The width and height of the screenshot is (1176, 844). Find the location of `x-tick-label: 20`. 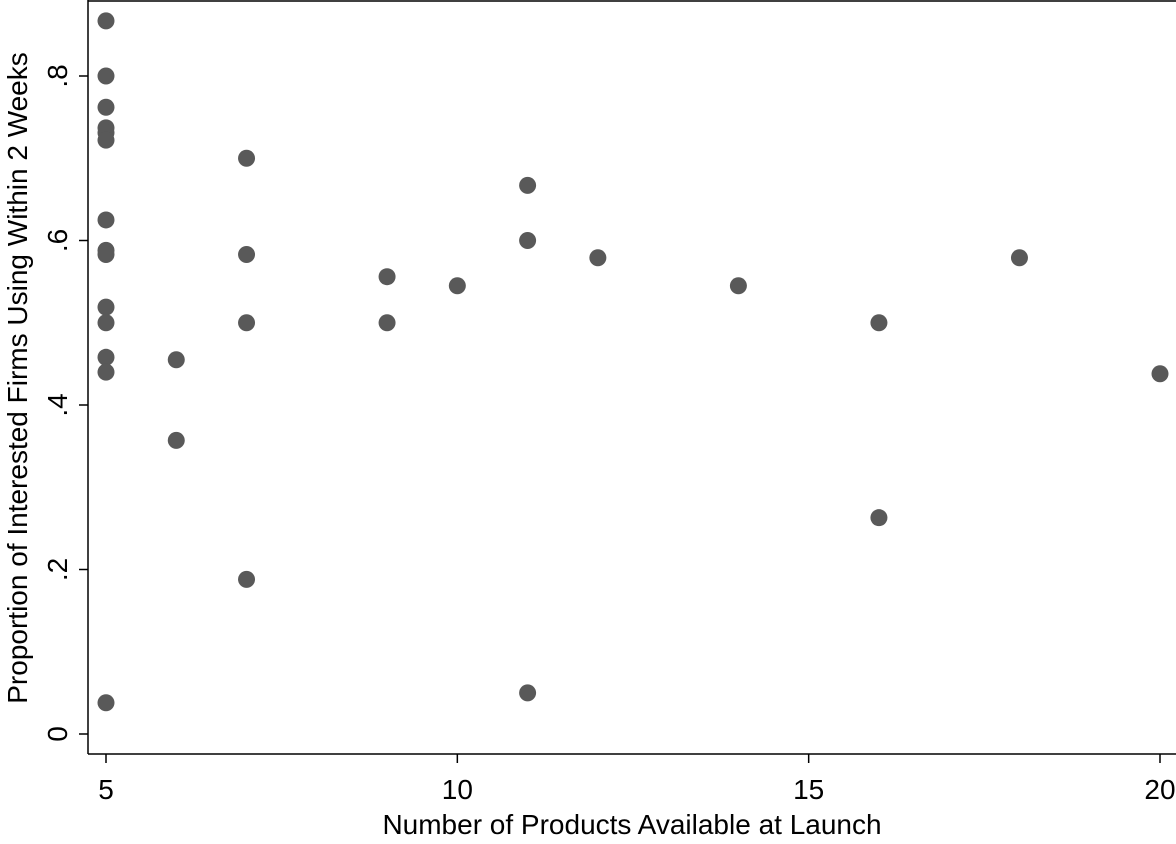

x-tick-label: 20 is located at coordinates (1159, 789).